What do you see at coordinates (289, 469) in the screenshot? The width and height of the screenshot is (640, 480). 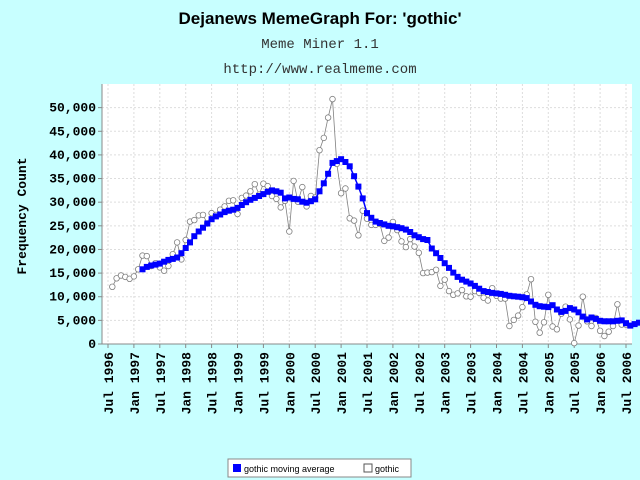 I see `legend-label-moving-average: gothic moving average` at bounding box center [289, 469].